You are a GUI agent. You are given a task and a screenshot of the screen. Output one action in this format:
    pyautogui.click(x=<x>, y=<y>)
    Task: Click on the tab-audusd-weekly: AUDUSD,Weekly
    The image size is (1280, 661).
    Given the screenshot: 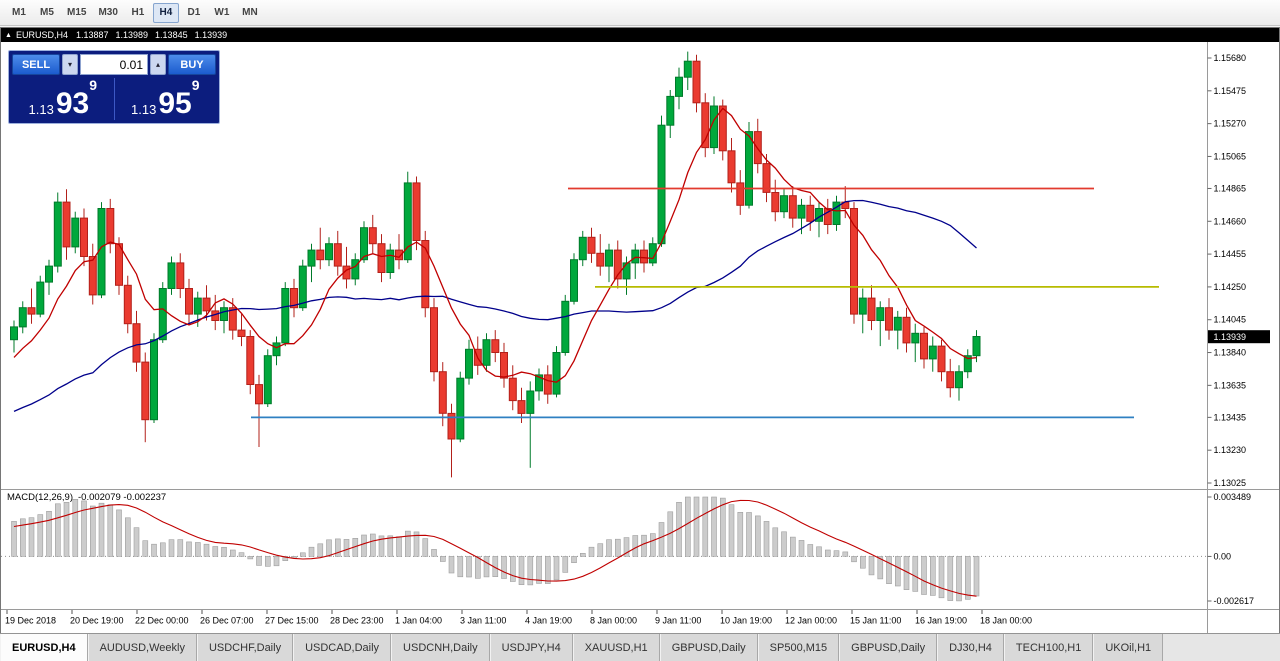 What is the action you would take?
    pyautogui.click(x=142, y=647)
    